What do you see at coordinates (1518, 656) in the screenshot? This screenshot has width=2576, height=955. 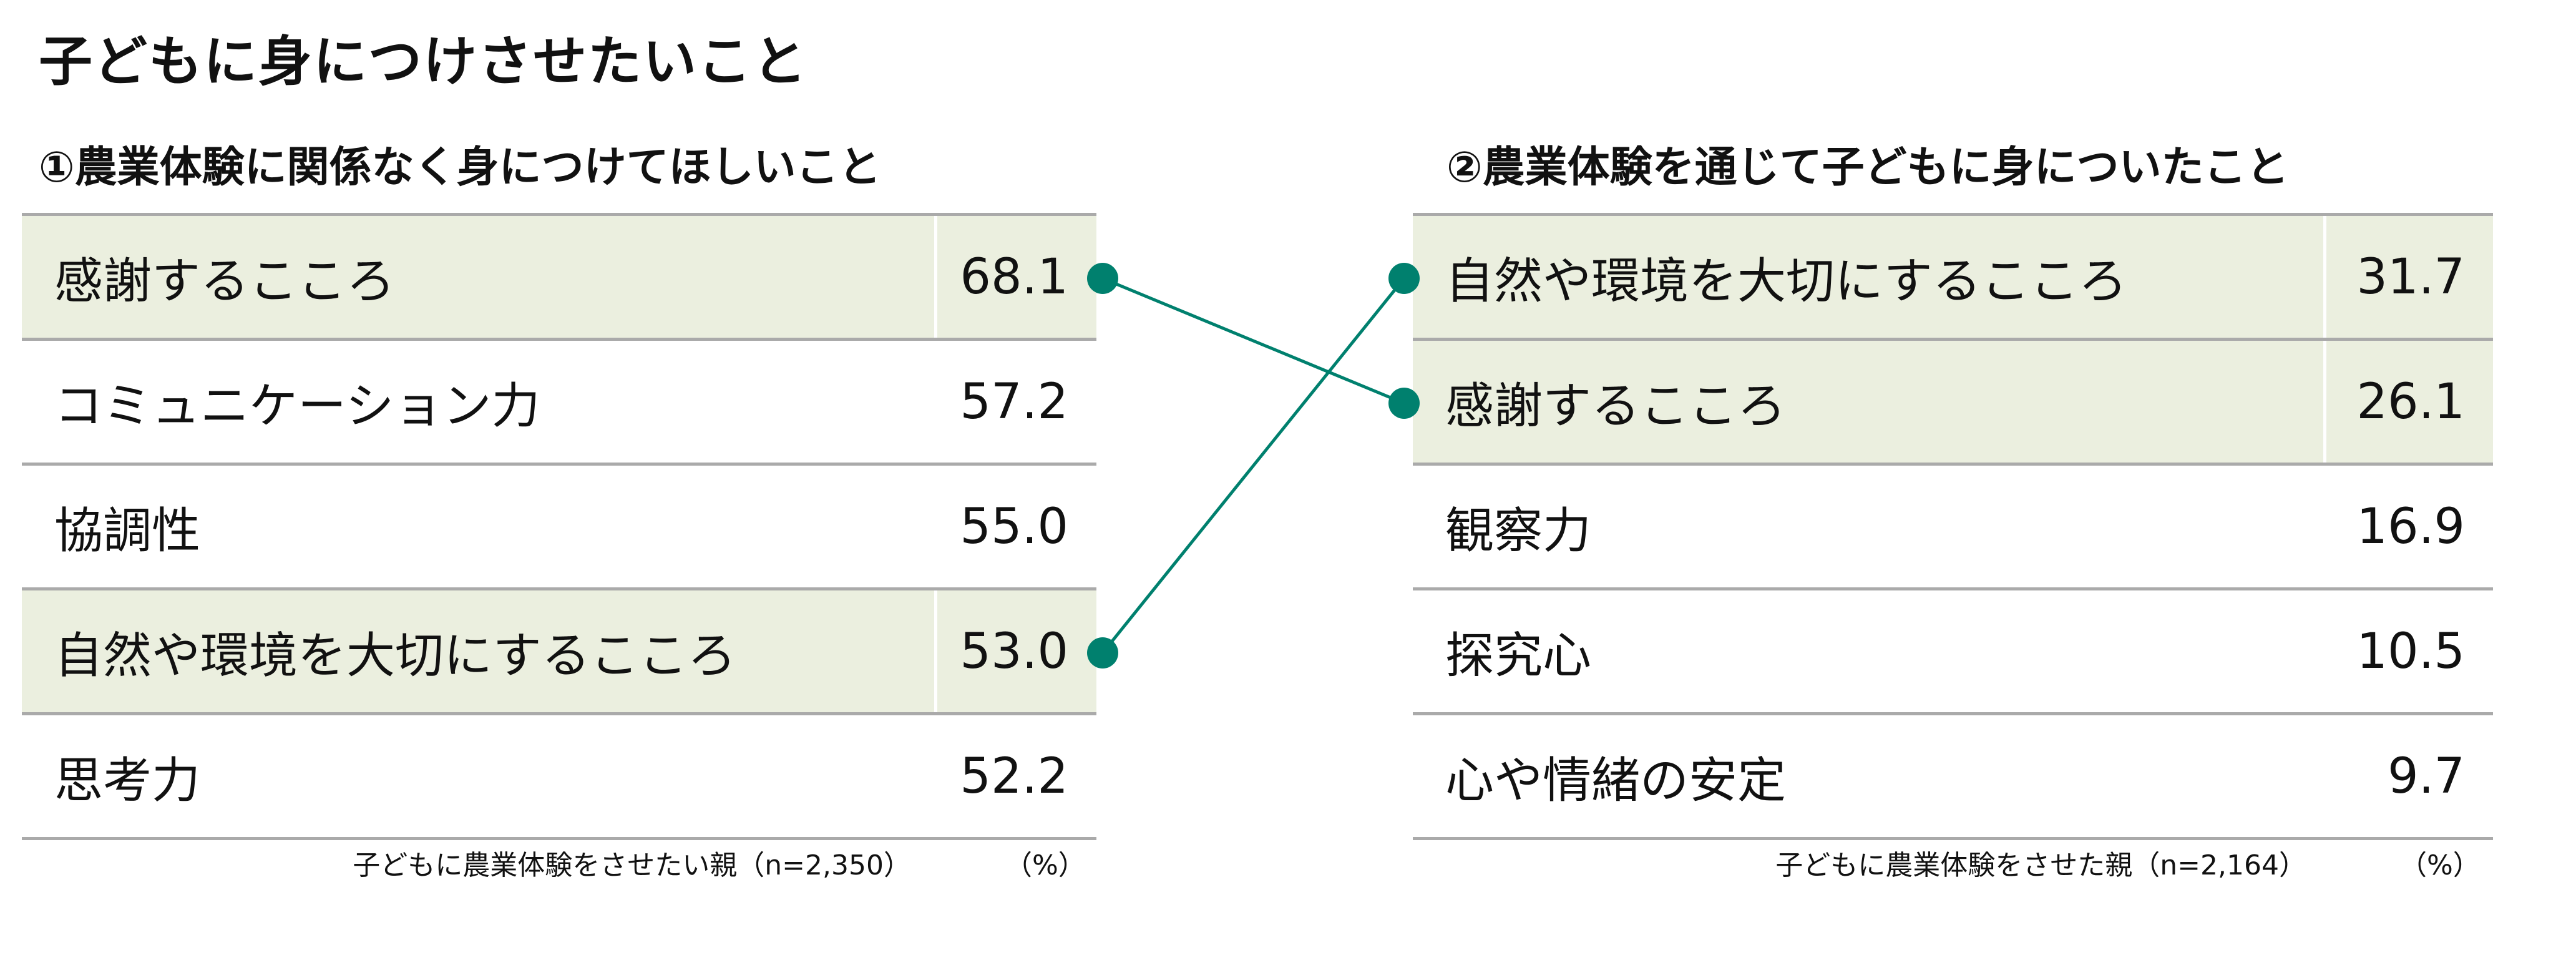 I see `row-label: 探究心` at bounding box center [1518, 656].